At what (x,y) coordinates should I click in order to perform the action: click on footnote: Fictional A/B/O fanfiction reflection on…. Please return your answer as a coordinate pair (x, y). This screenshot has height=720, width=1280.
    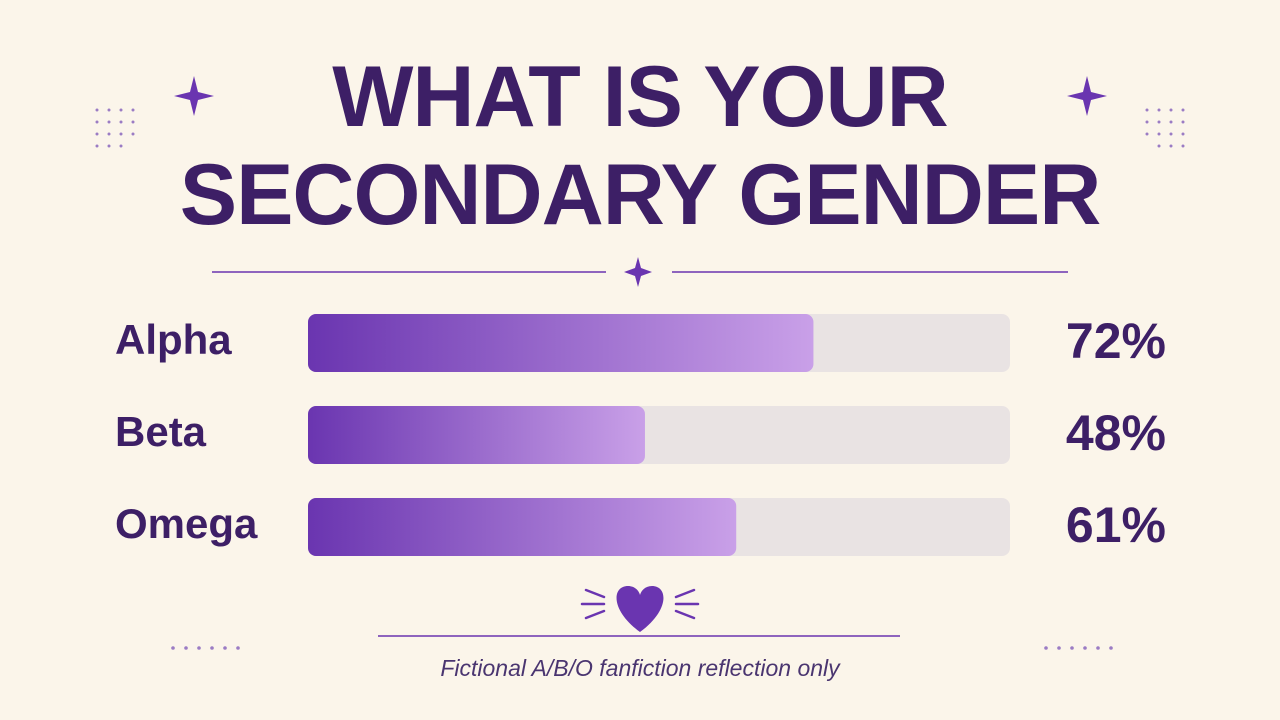
    Looking at the image, I should click on (640, 668).